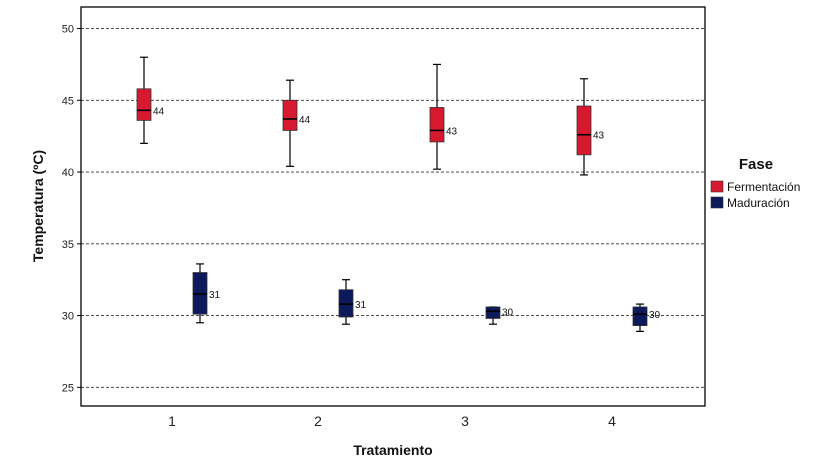  I want to click on y-tick-label-35: 35, so click(68, 245).